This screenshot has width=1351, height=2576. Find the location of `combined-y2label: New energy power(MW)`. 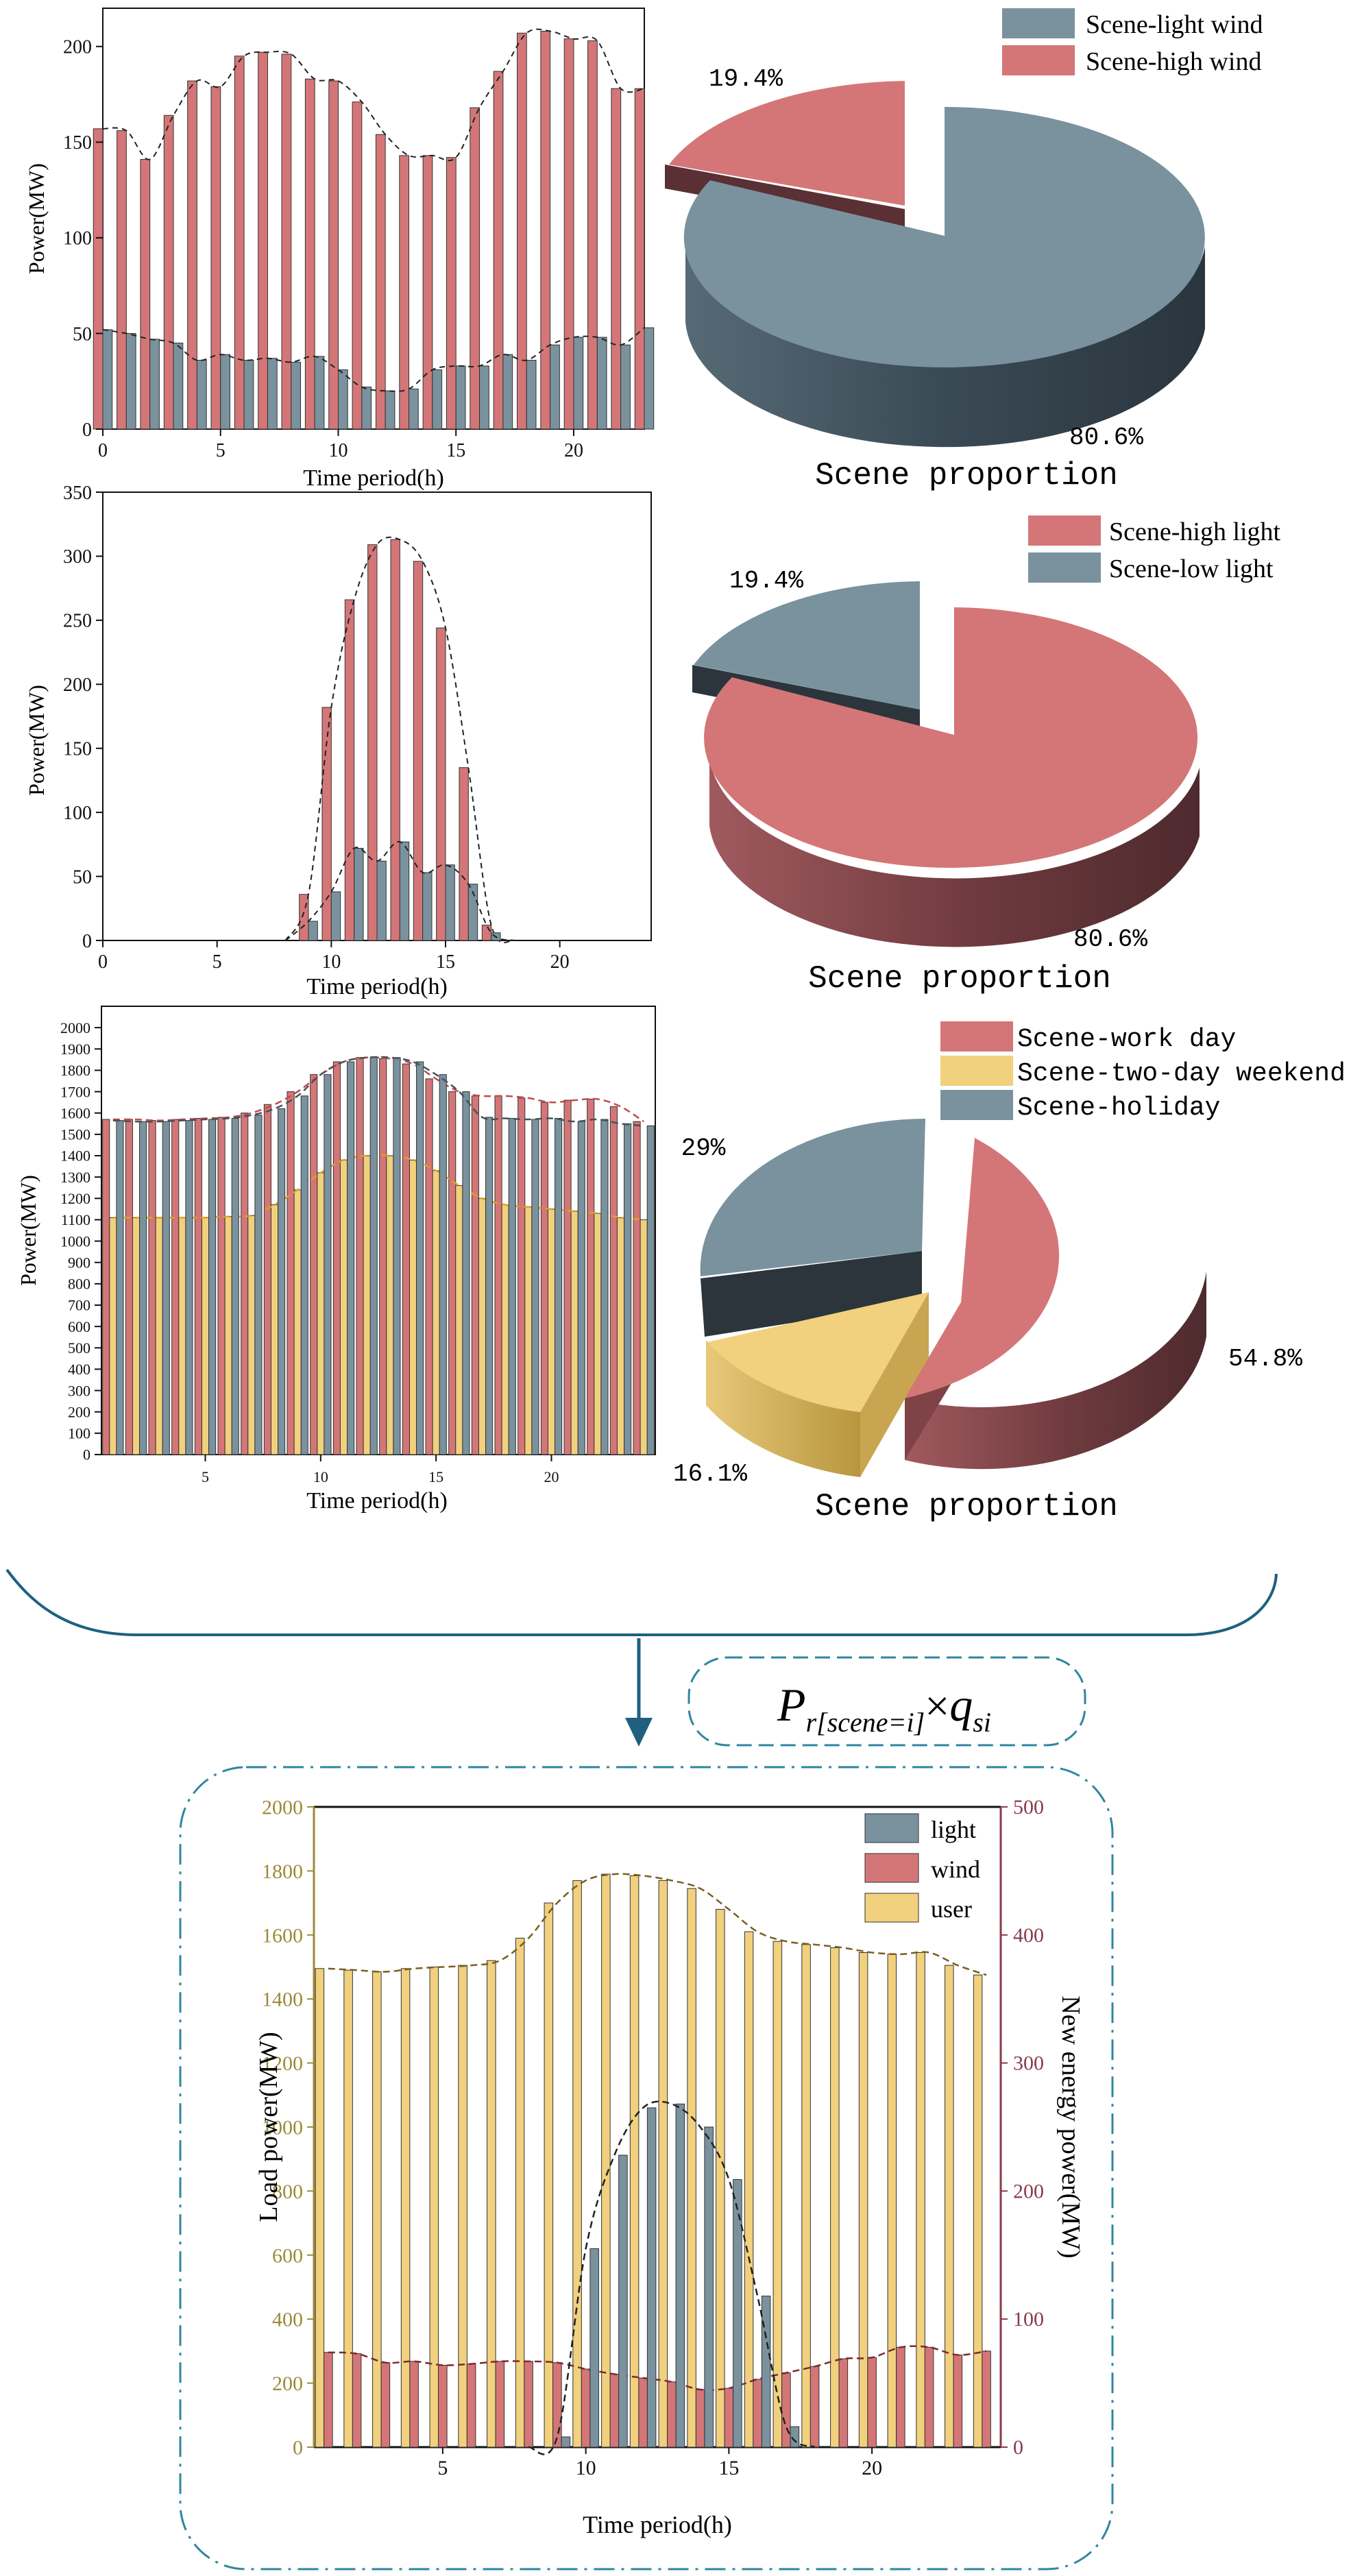

combined-y2label: New energy power(MW) is located at coordinates (1070, 2126).